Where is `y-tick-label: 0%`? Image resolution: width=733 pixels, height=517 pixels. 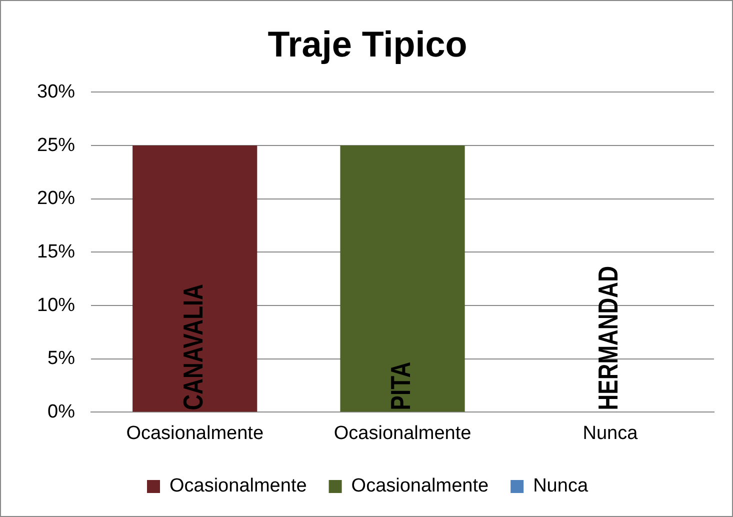
y-tick-label: 0% is located at coordinates (62, 411).